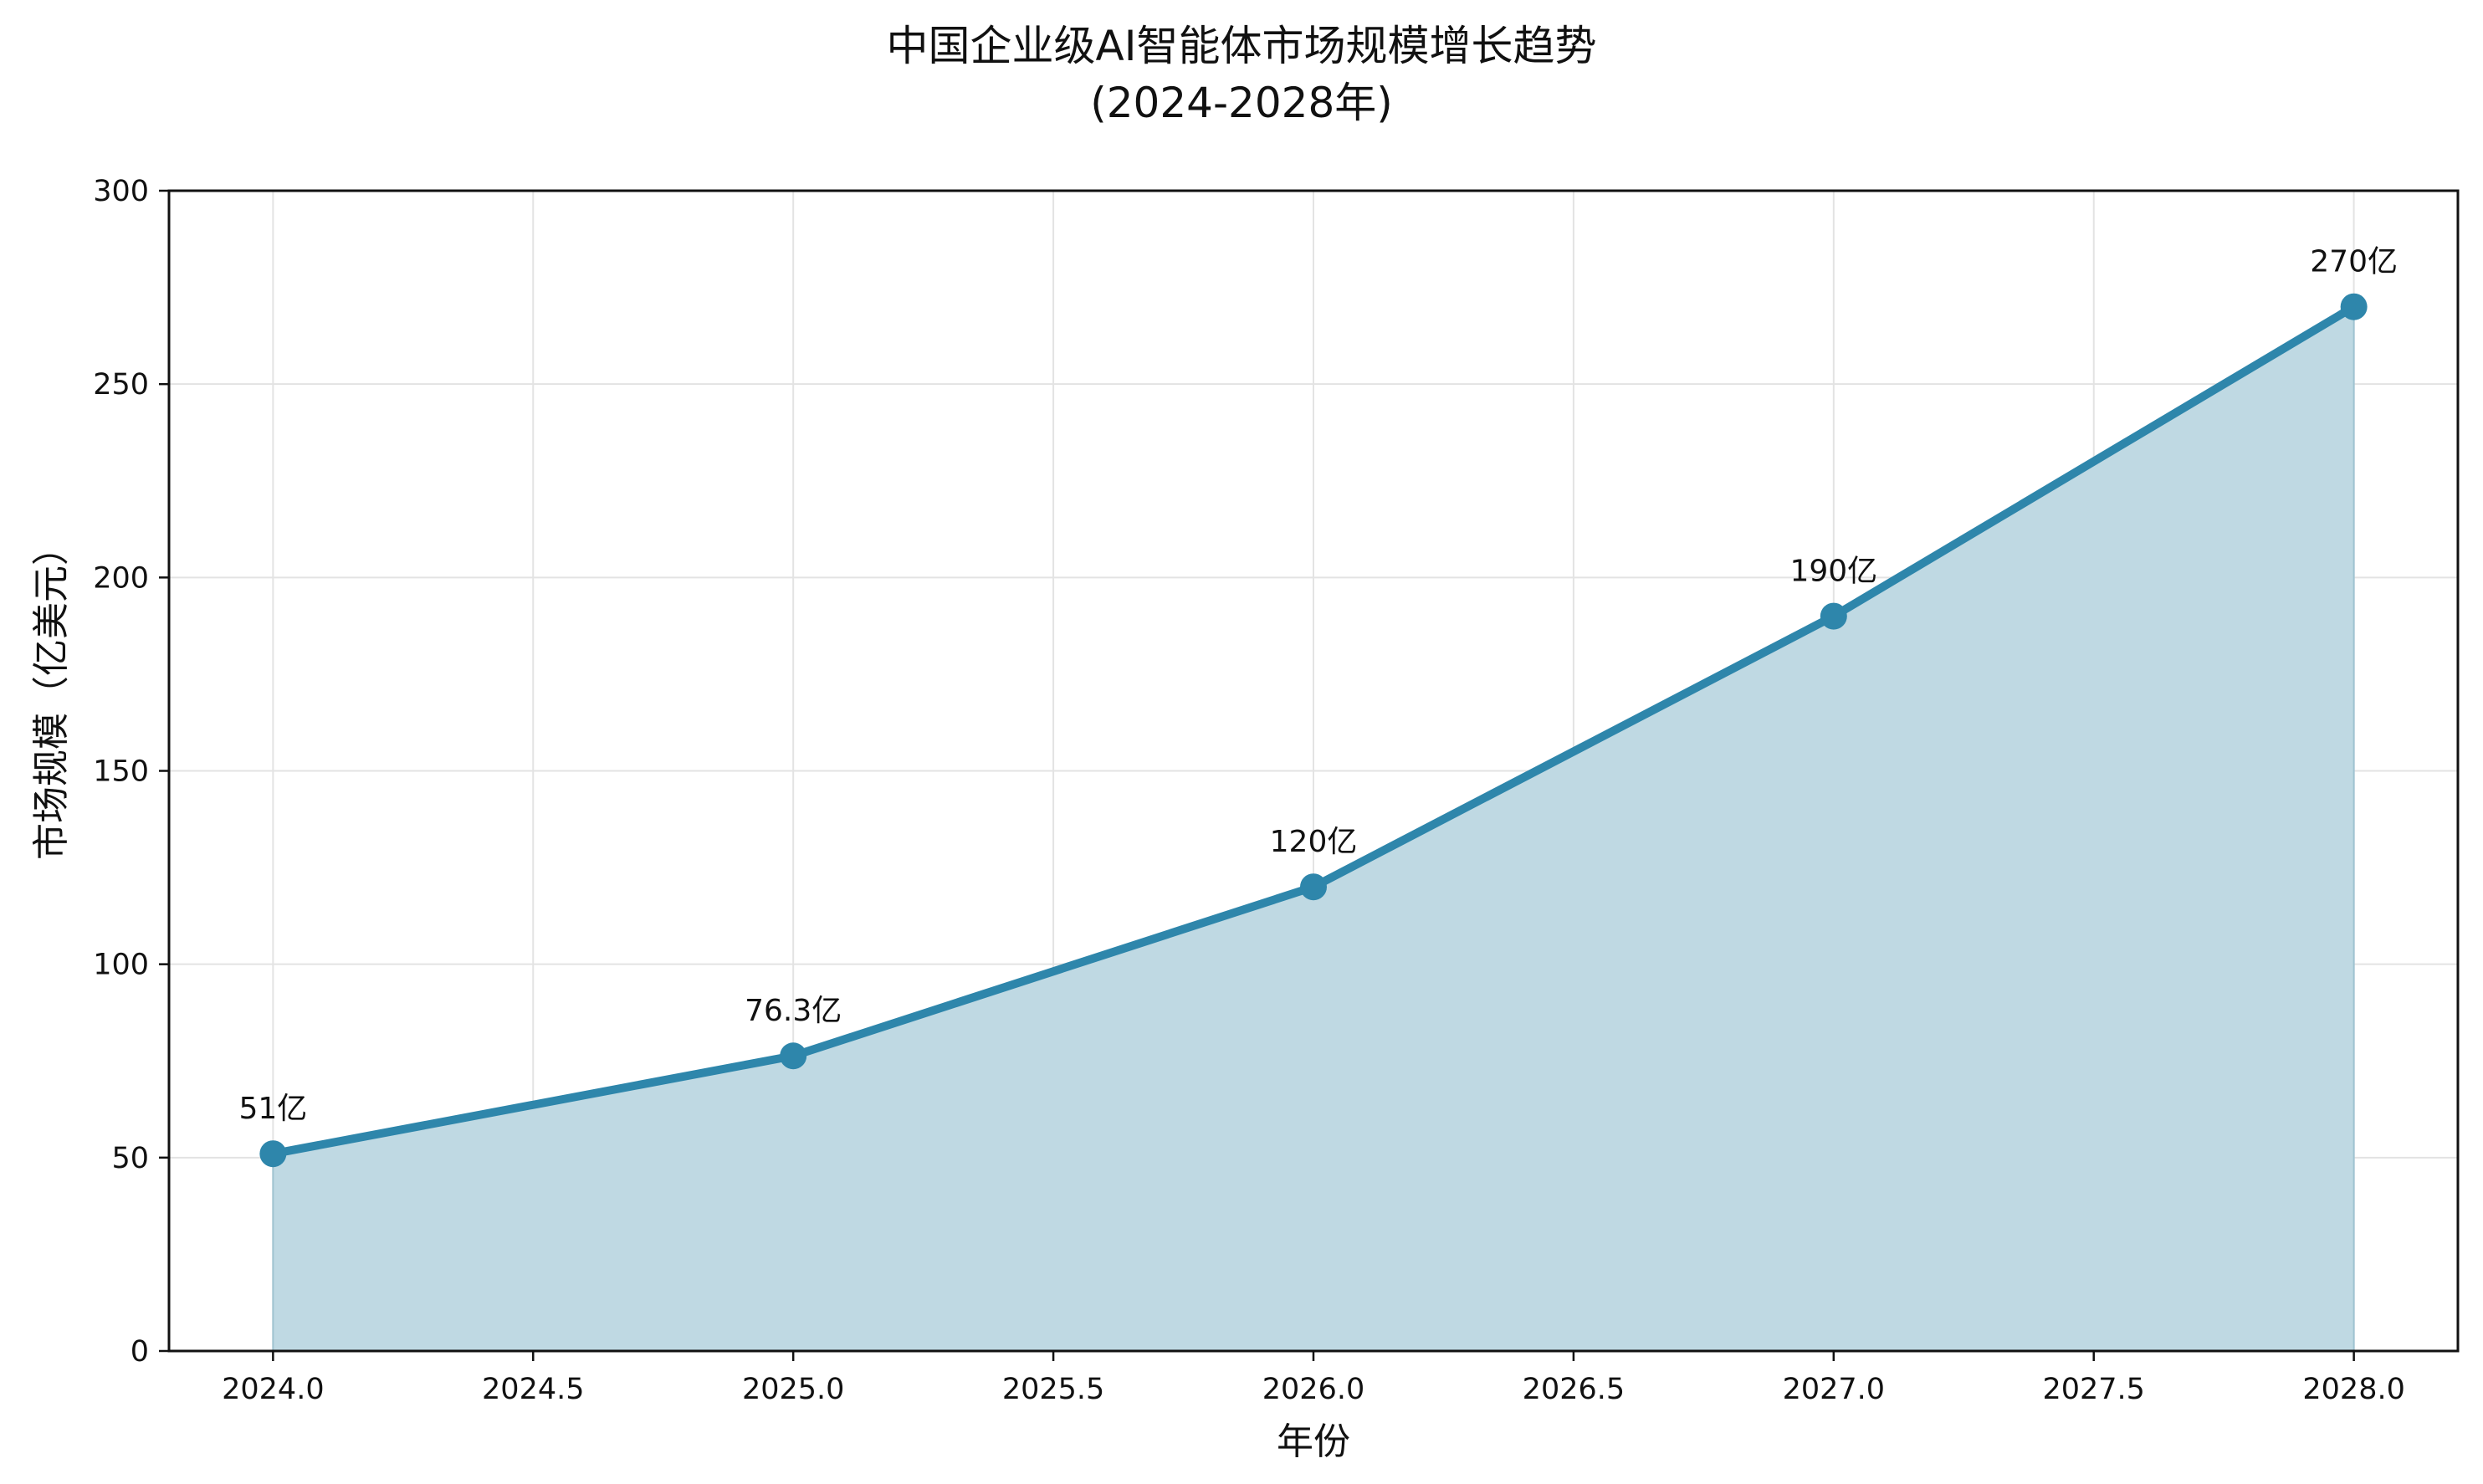  What do you see at coordinates (121, 772) in the screenshot?
I see `y-tick-label: 150` at bounding box center [121, 772].